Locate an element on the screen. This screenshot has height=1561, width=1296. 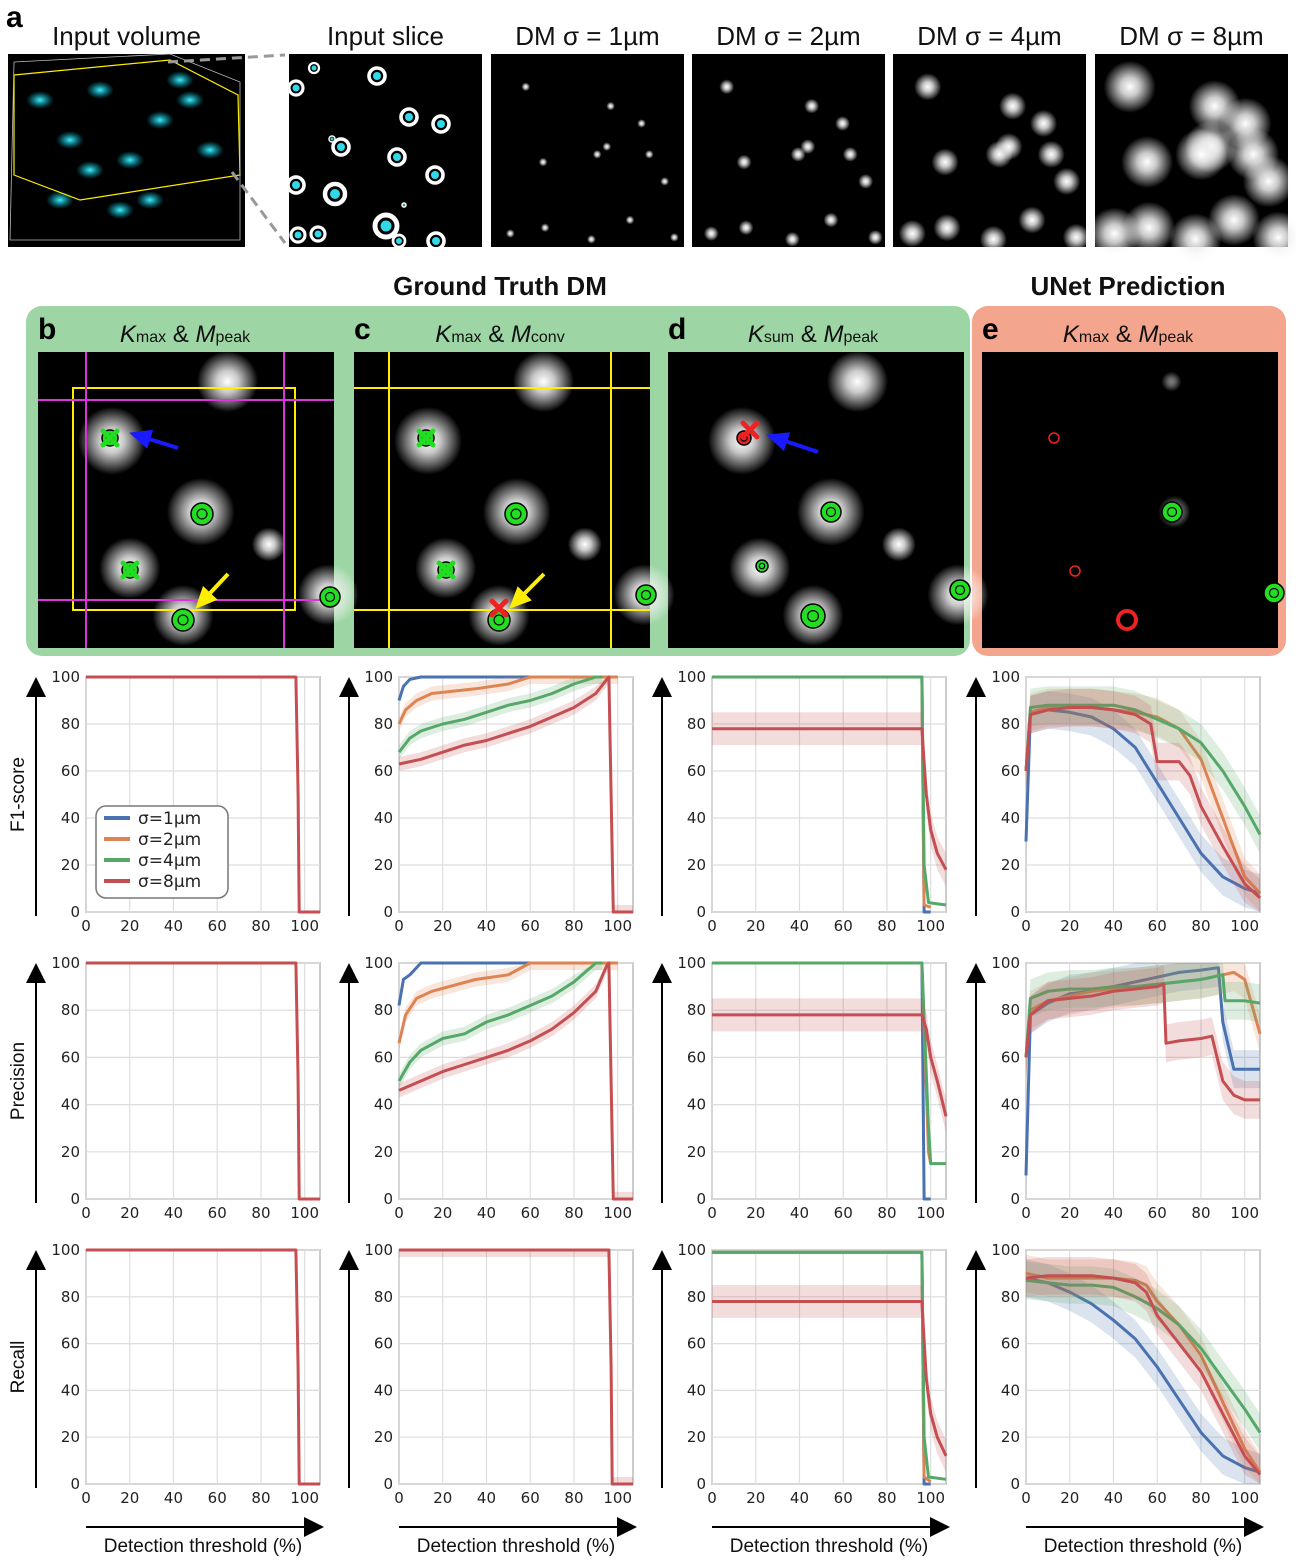
series-line-e-σ=2µm is located at coordinates (1143, 800).